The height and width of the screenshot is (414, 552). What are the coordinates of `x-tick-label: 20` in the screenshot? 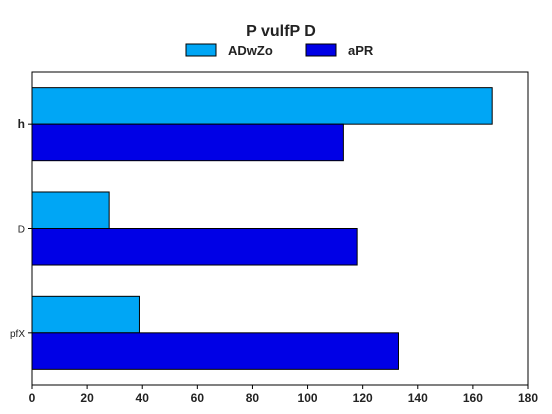 It's located at (87, 398).